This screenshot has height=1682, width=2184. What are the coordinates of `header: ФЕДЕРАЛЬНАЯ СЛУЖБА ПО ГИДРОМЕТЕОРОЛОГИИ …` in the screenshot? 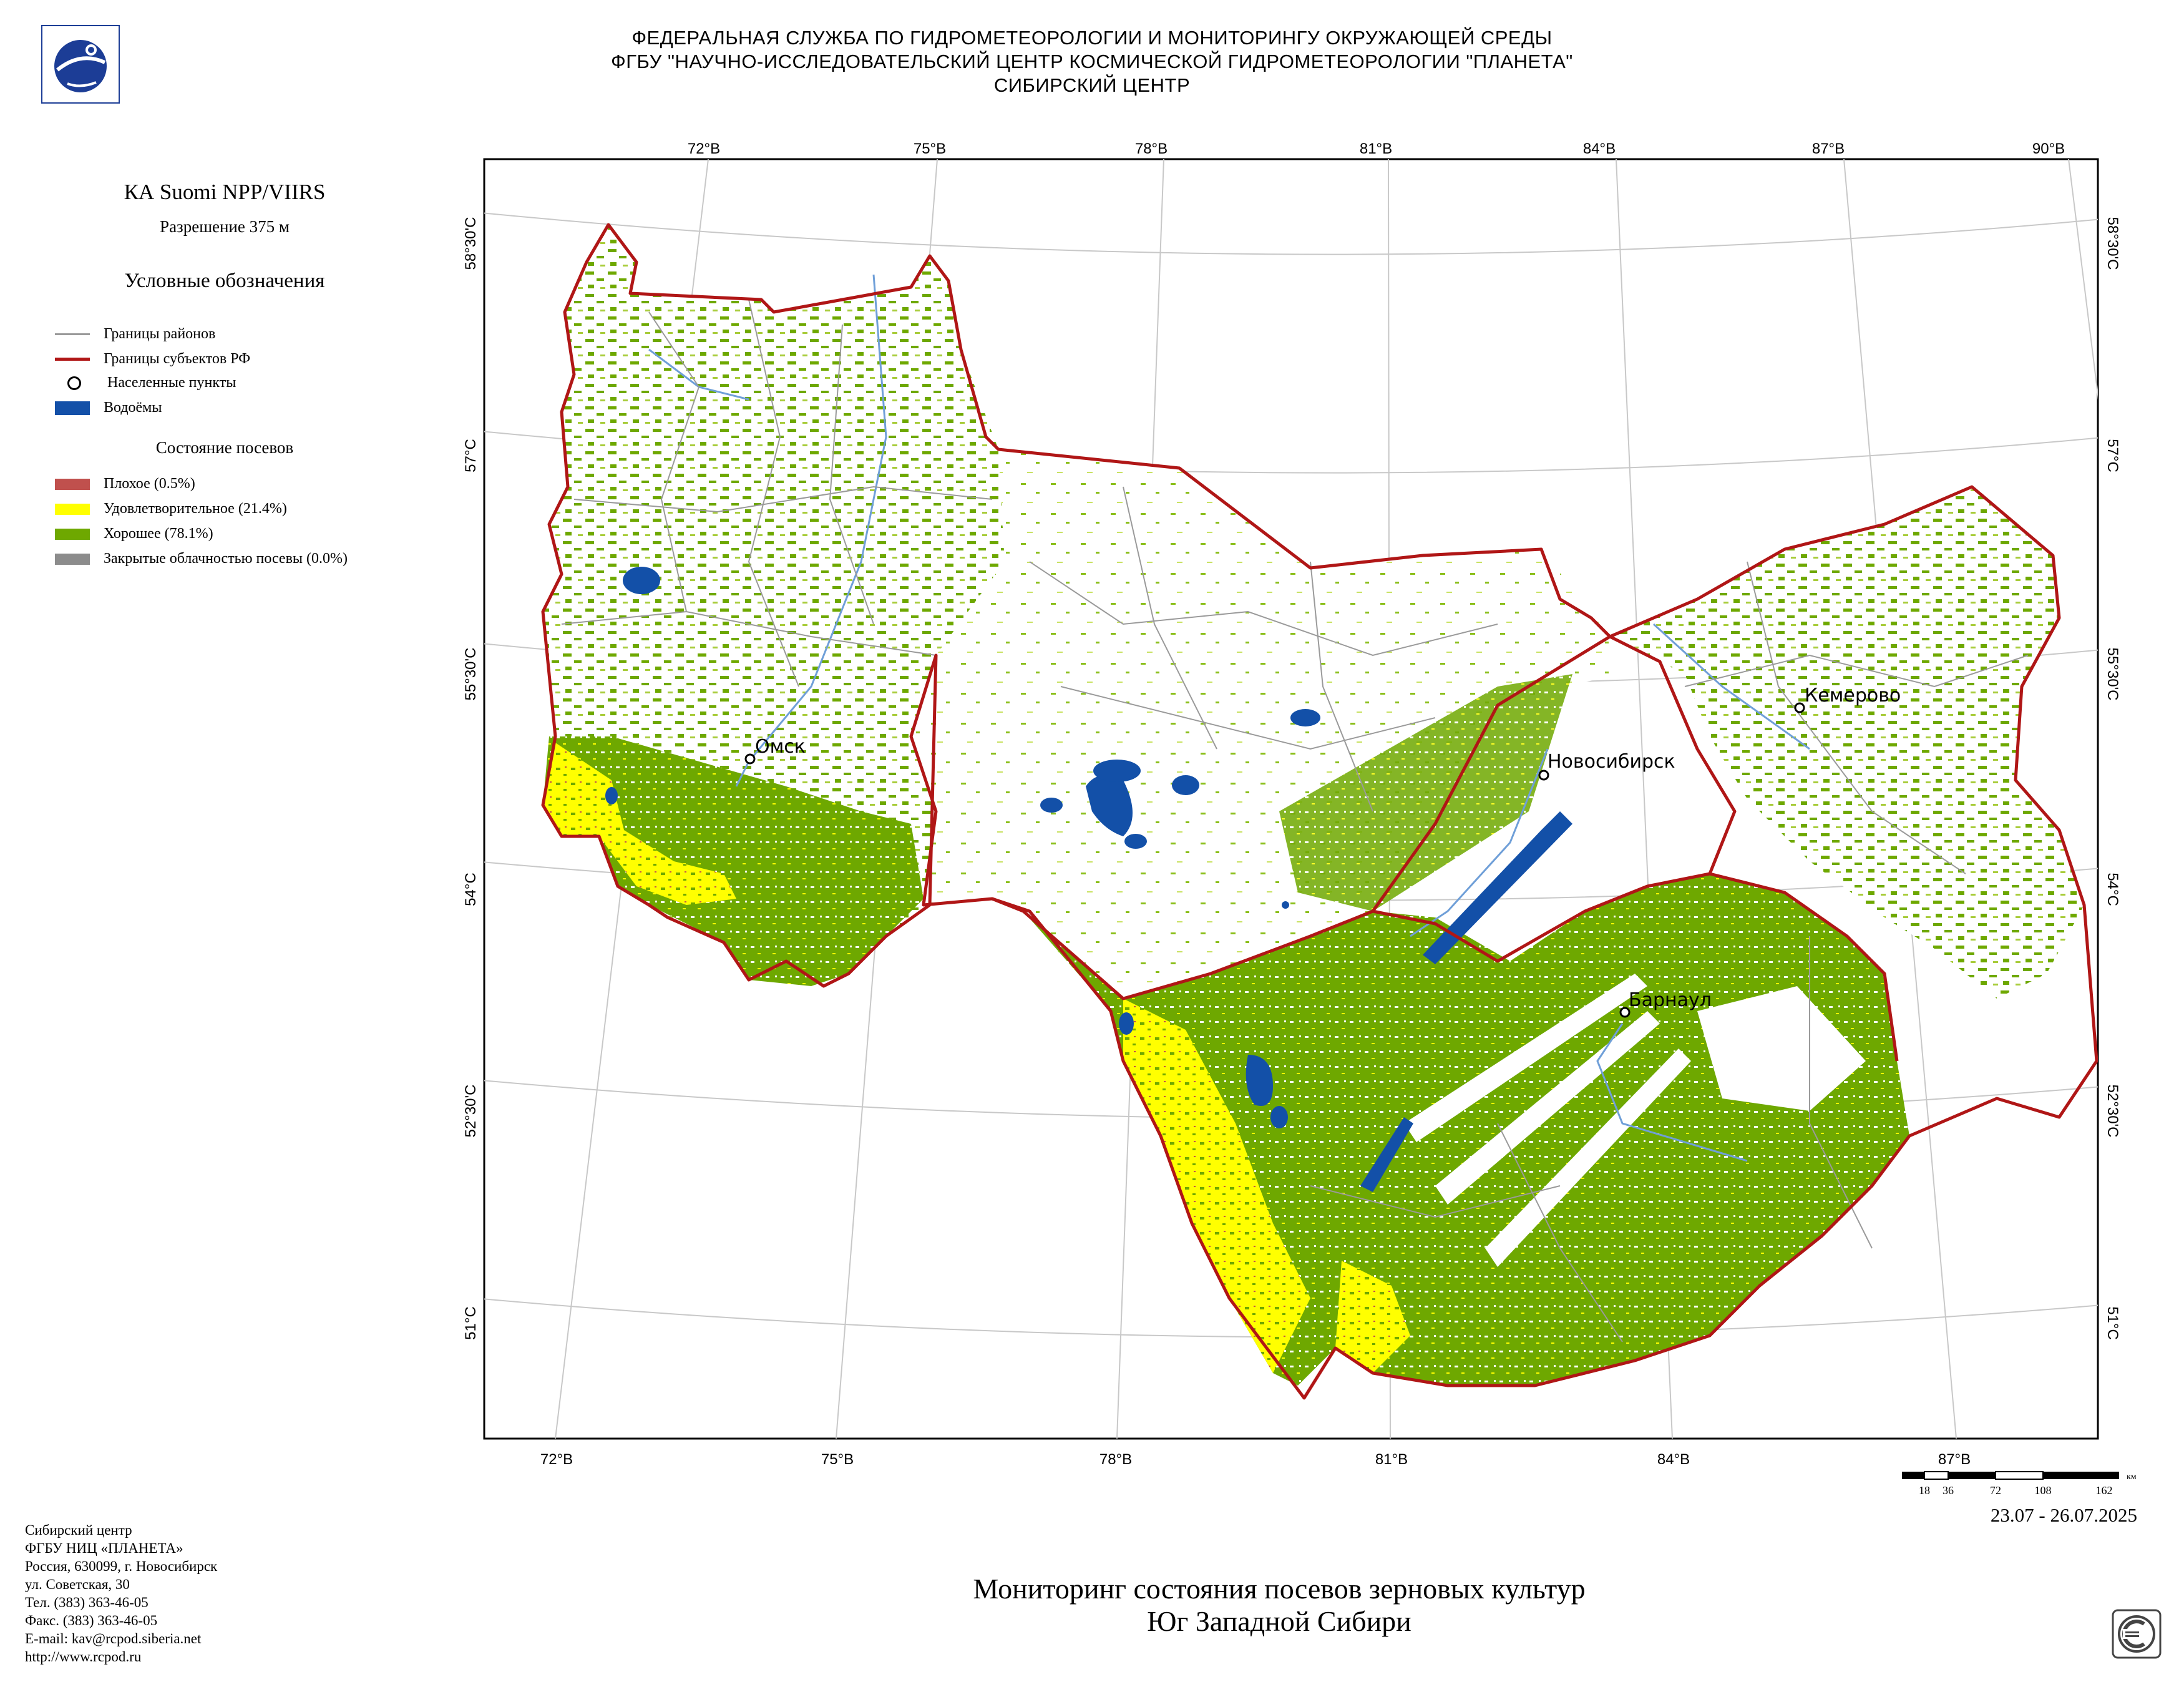 It's located at (1092, 61).